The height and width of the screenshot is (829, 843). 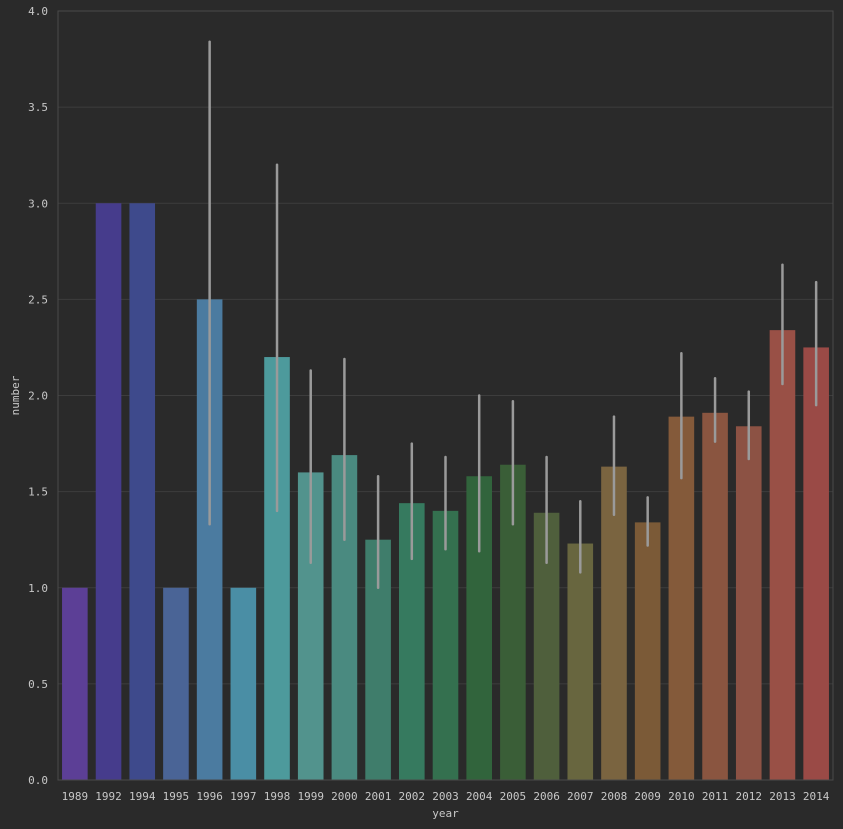 I want to click on x-tick-label: 2003, so click(x=445, y=796).